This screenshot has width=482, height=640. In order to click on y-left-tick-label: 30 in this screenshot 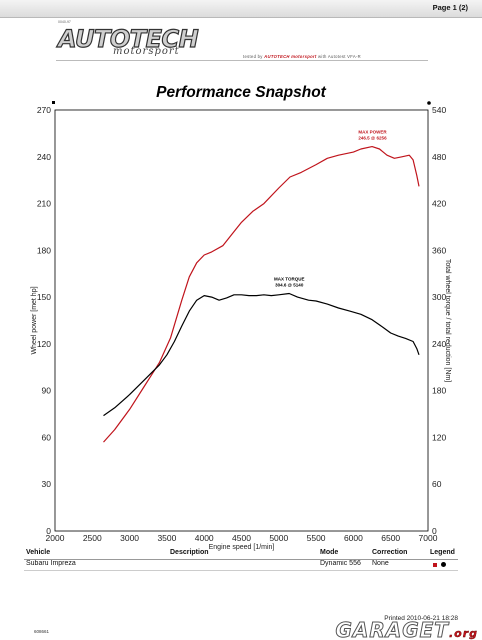, I will do `click(47, 484)`.